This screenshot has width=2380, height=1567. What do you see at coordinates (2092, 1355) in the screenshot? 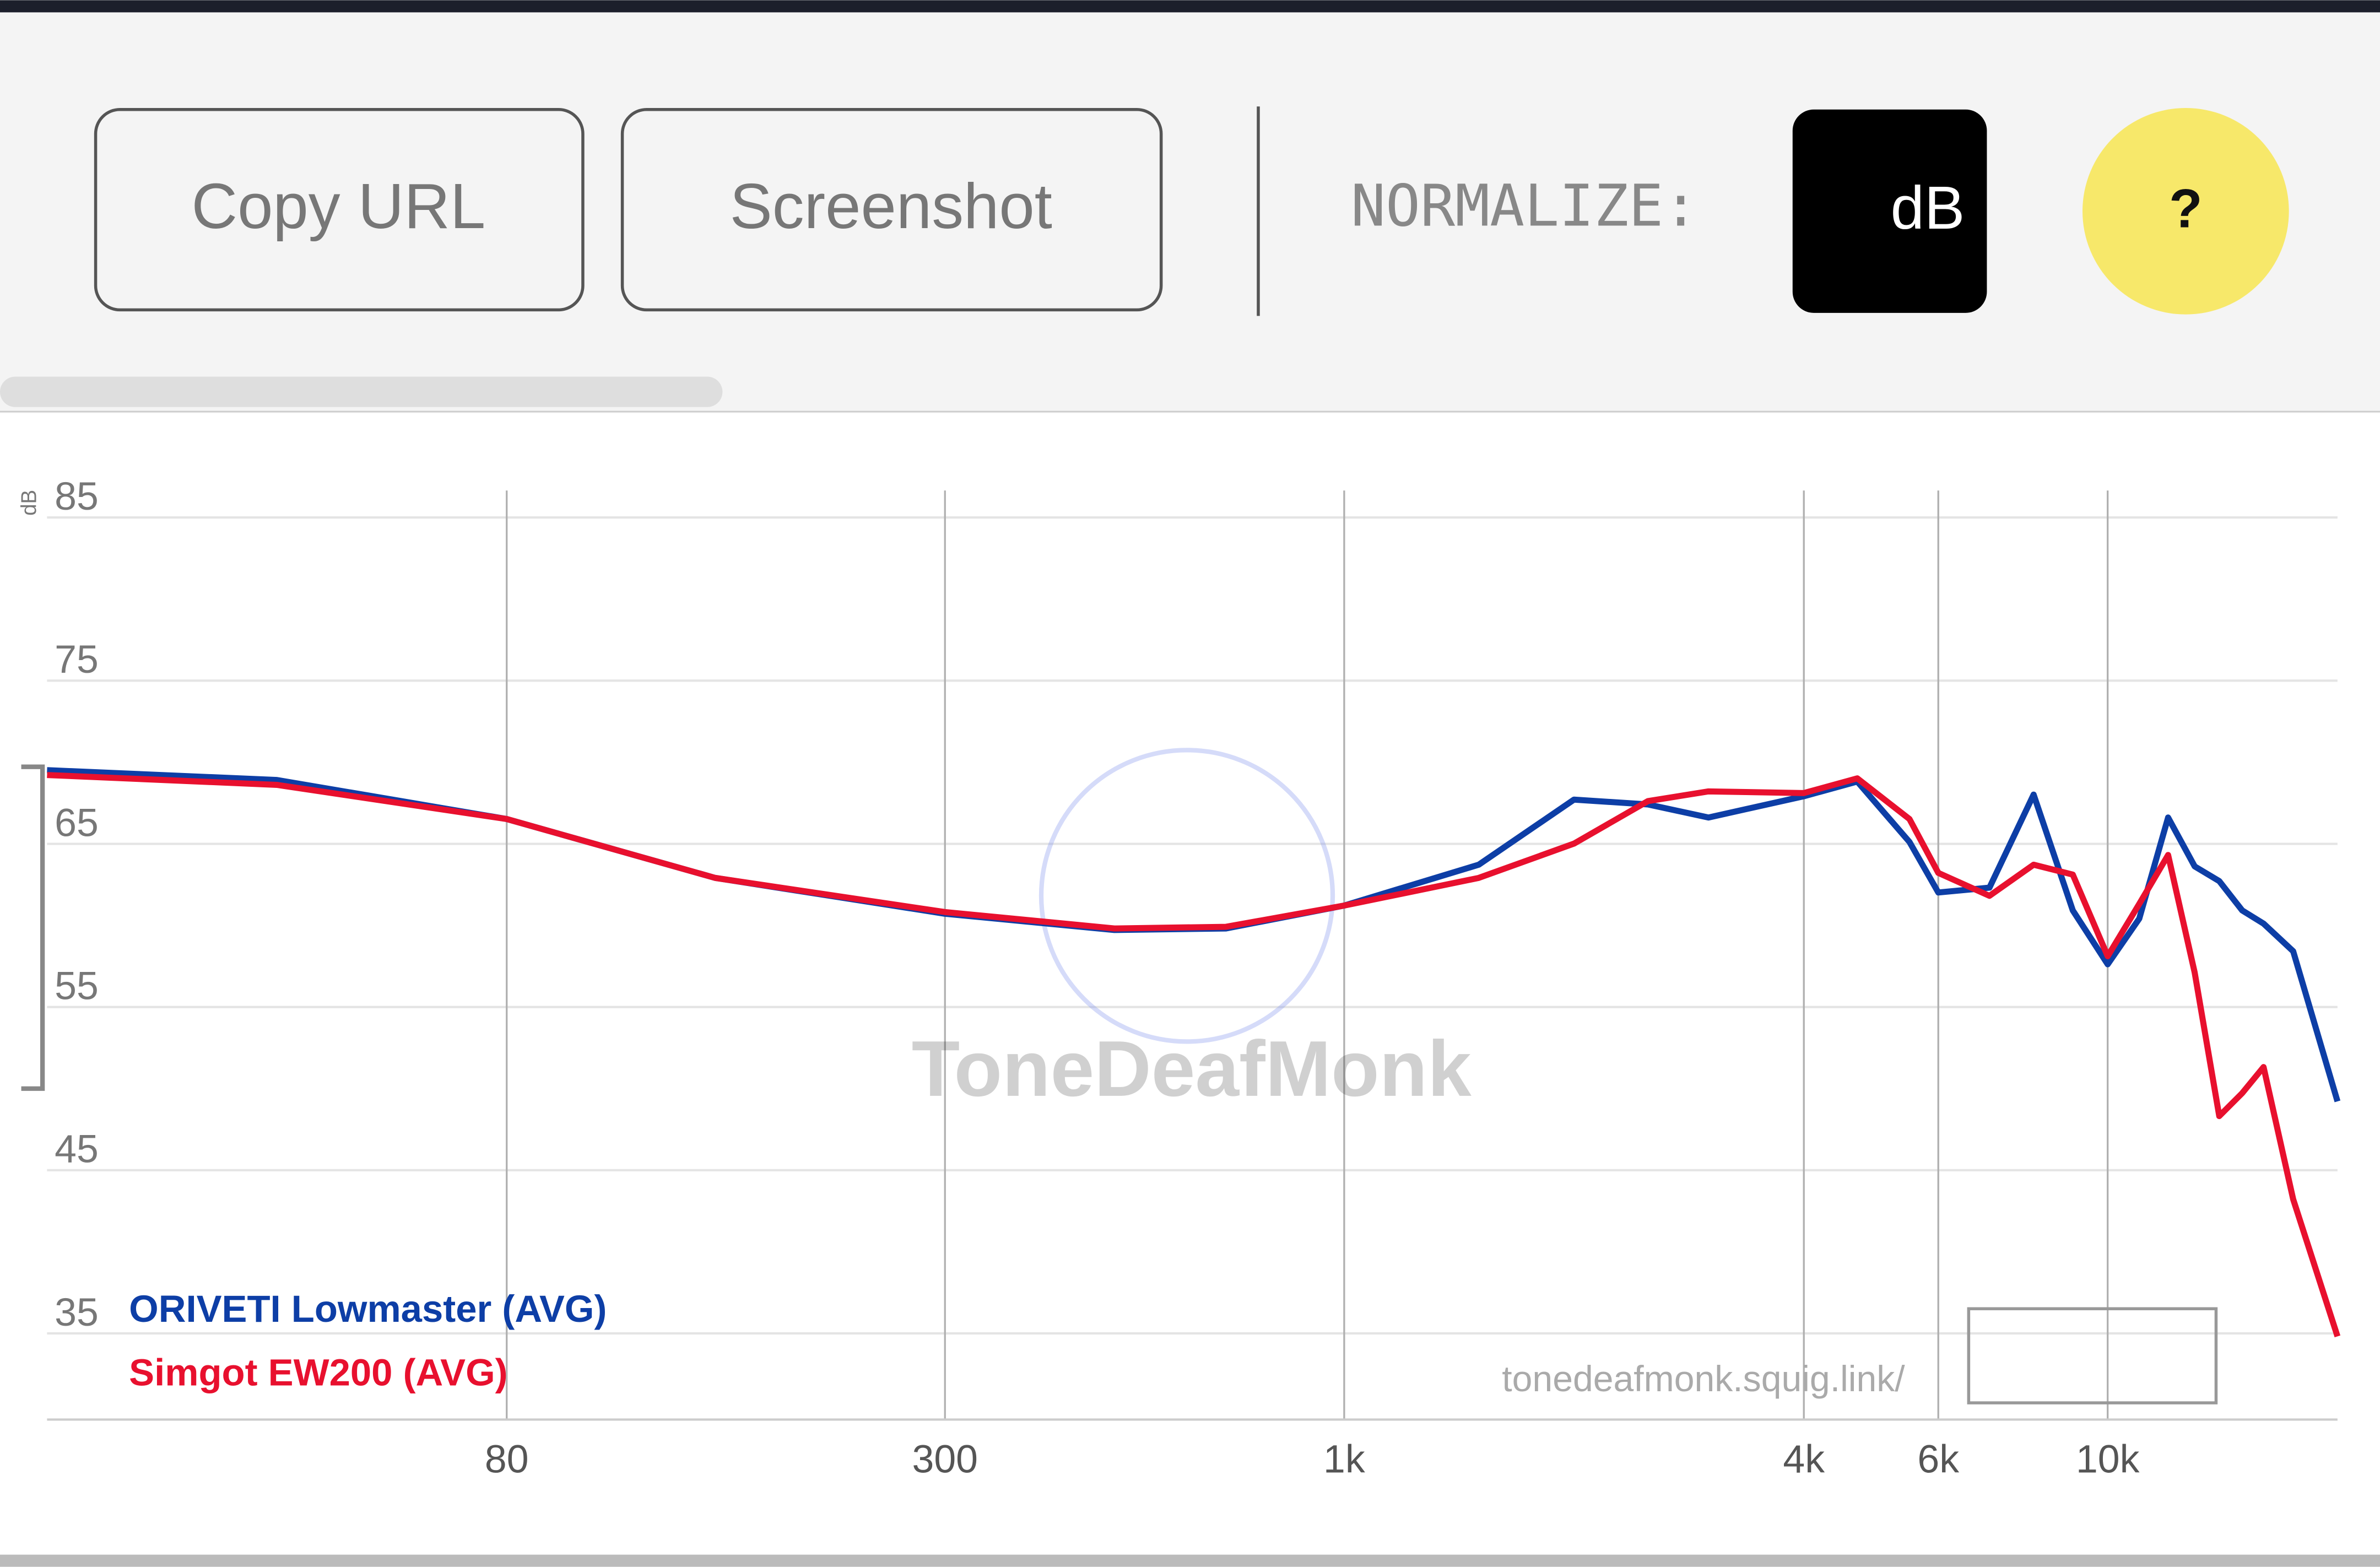
I see `logo-box` at bounding box center [2092, 1355].